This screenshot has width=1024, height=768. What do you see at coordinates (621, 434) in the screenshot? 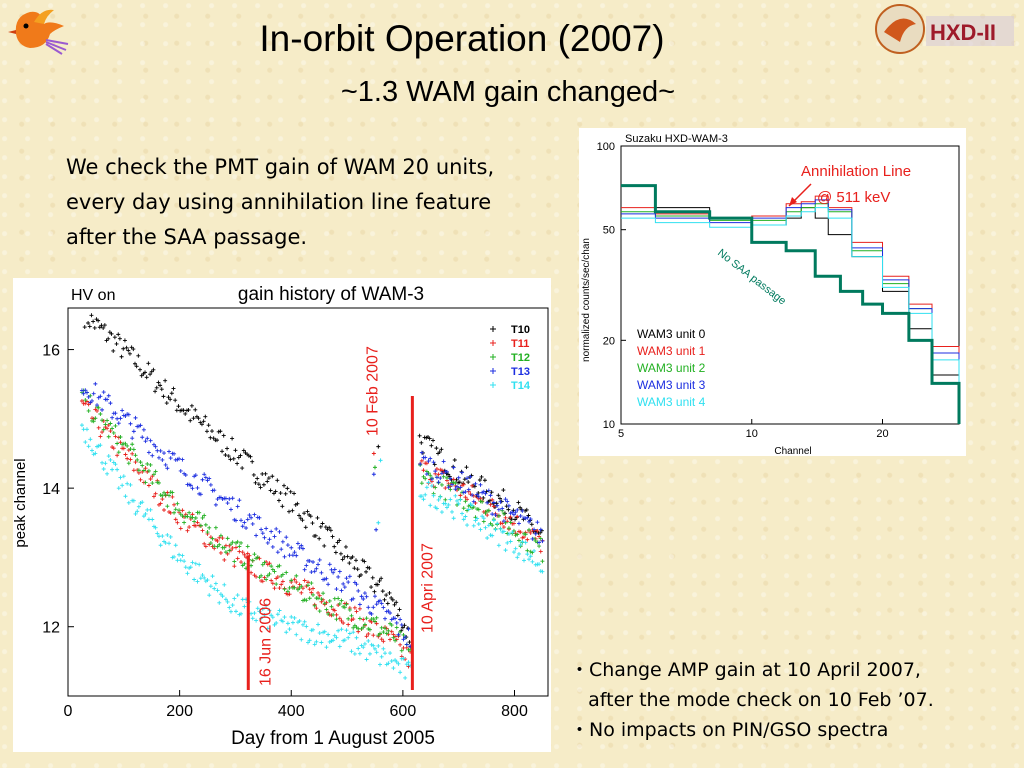
I see `x-tick-label: 5` at bounding box center [621, 434].